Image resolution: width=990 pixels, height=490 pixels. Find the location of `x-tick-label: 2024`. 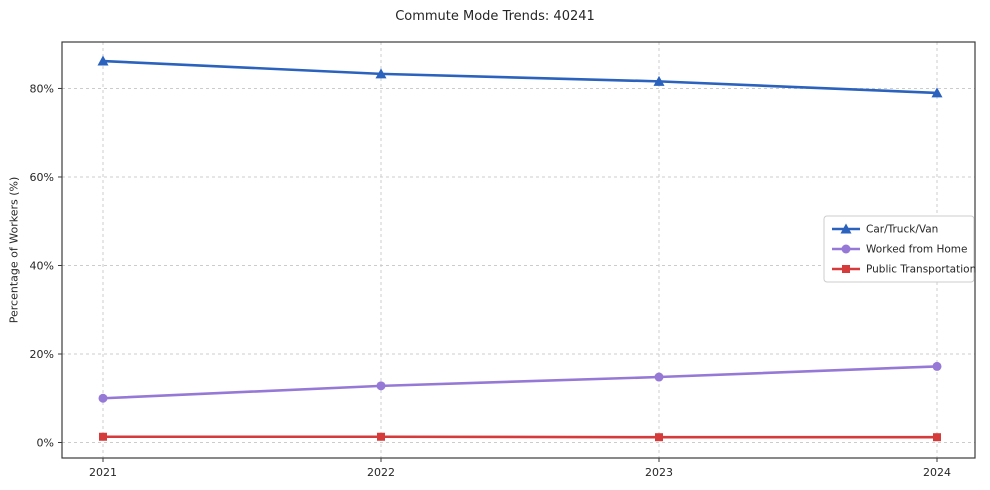

x-tick-label: 2024 is located at coordinates (937, 472).